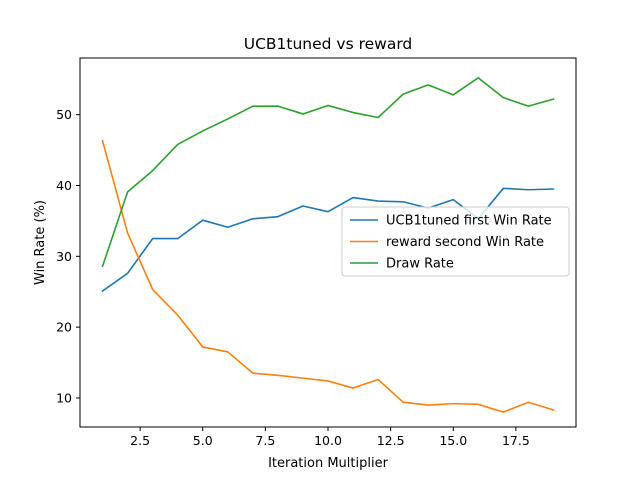 The width and height of the screenshot is (640, 480). I want to click on x-tick-label: 12.5, so click(391, 440).